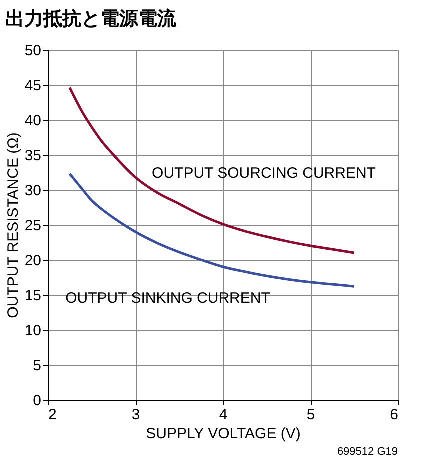  What do you see at coordinates (33, 86) in the screenshot?
I see `y-tick-label: 45` at bounding box center [33, 86].